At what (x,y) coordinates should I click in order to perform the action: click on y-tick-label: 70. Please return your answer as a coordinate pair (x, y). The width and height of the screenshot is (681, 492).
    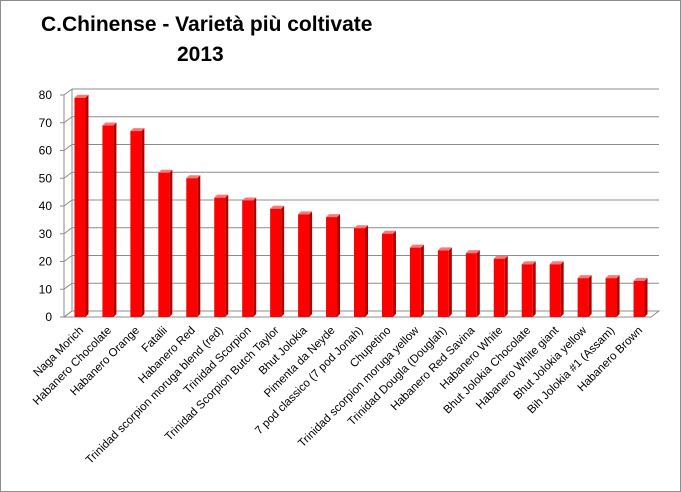
    Looking at the image, I should click on (46, 123).